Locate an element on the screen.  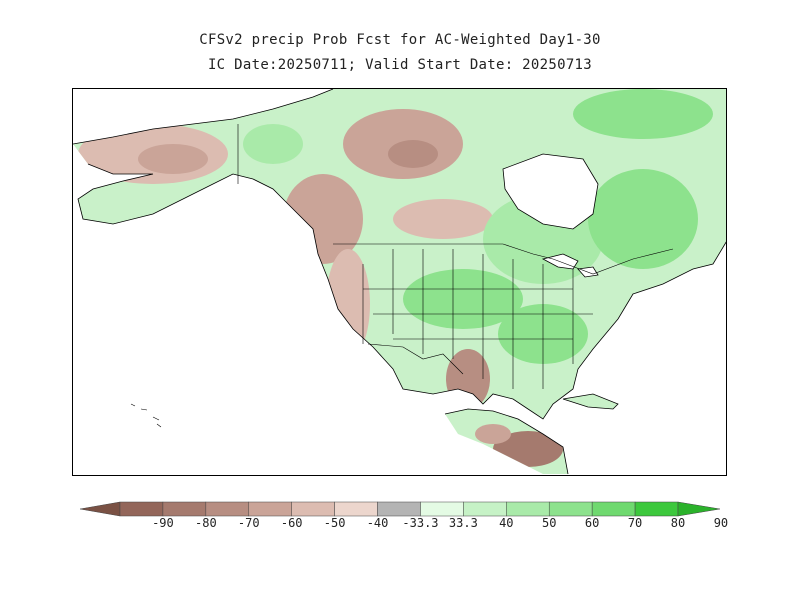
colorbar-tick-label: 33.3 is located at coordinates (463, 523).